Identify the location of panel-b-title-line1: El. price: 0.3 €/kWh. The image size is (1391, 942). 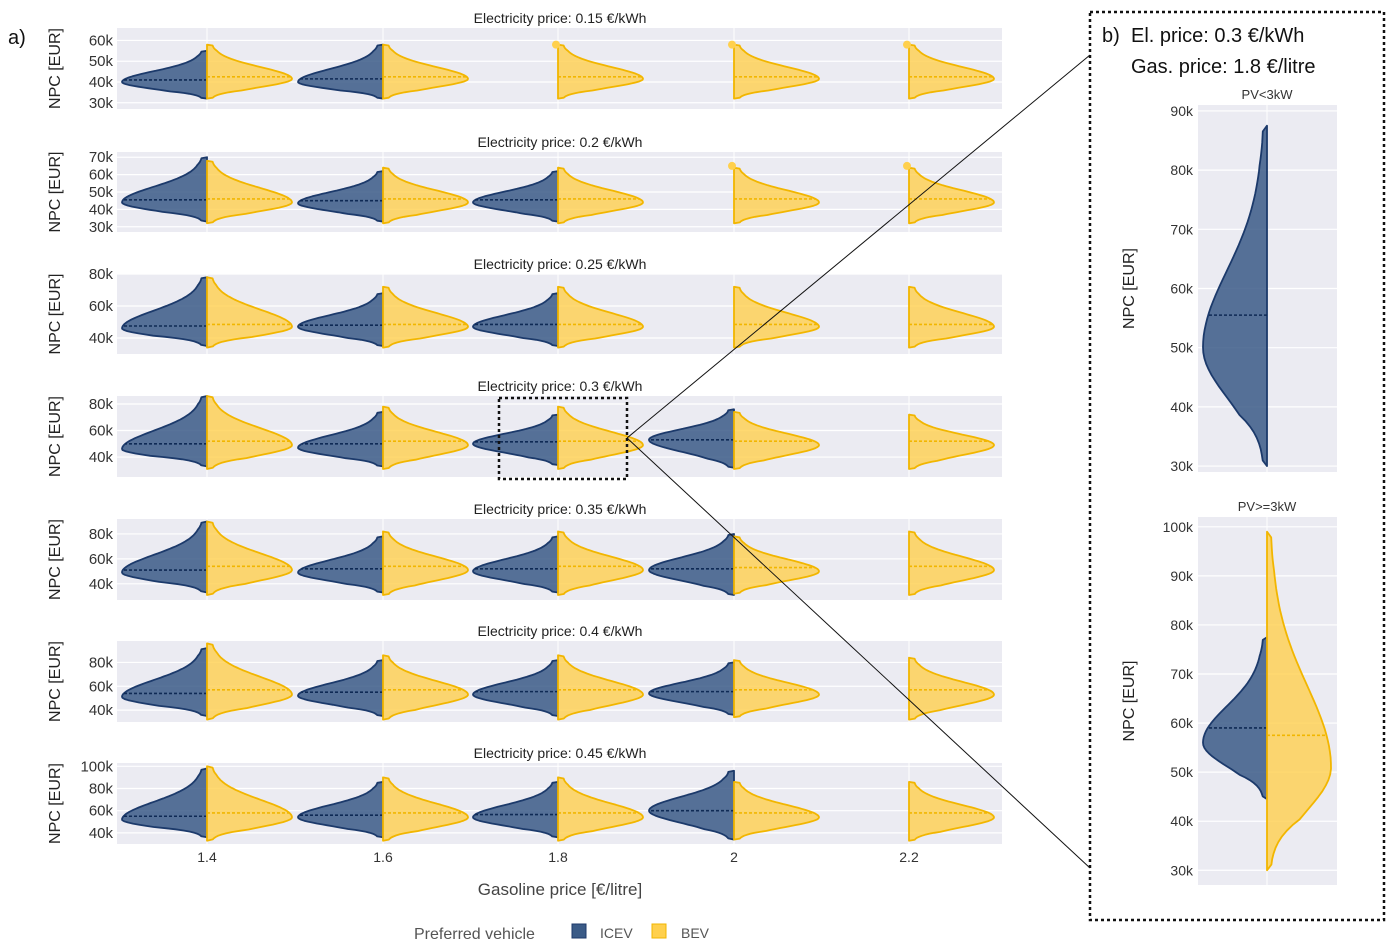
(1217, 36).